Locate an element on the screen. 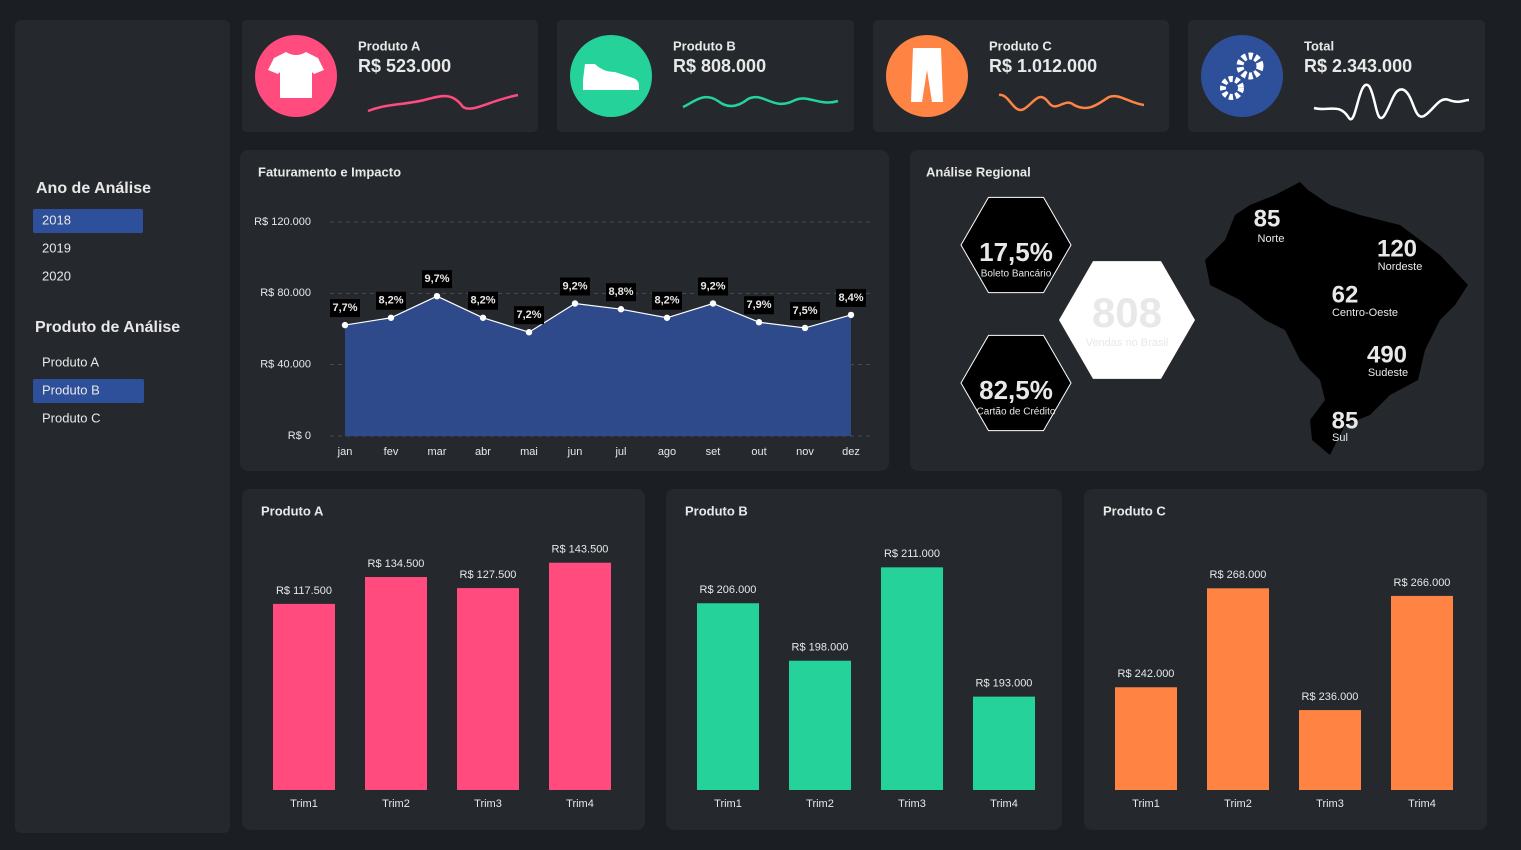  y-tick-label: R$ 40.000 is located at coordinates (285, 365).